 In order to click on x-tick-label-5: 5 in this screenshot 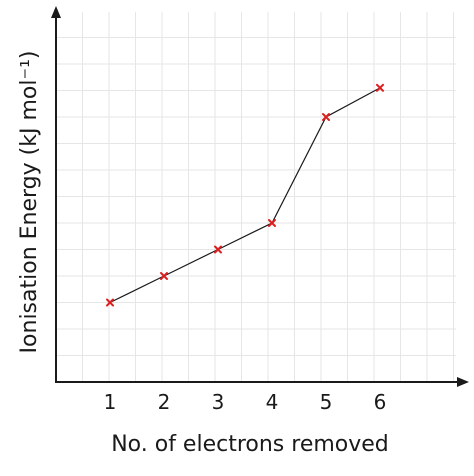, I will do `click(326, 402)`.